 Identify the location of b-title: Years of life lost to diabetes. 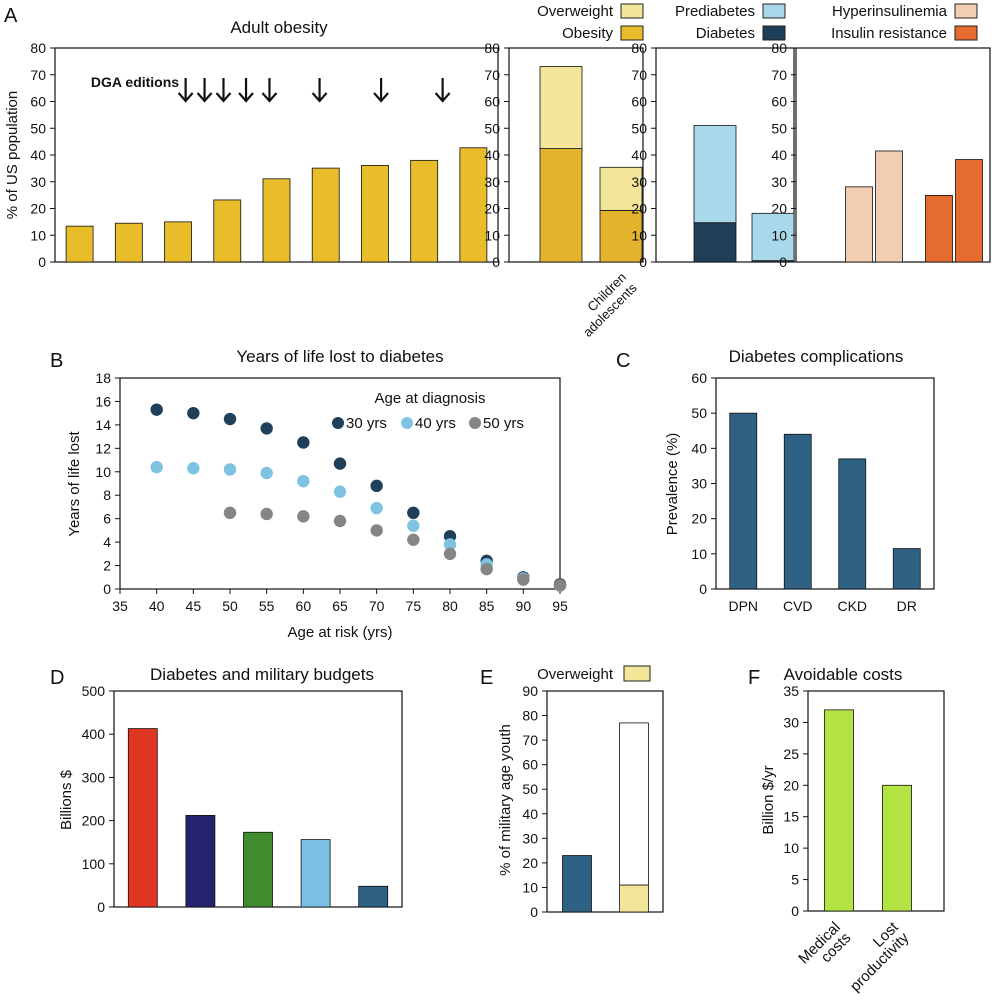
(339, 356).